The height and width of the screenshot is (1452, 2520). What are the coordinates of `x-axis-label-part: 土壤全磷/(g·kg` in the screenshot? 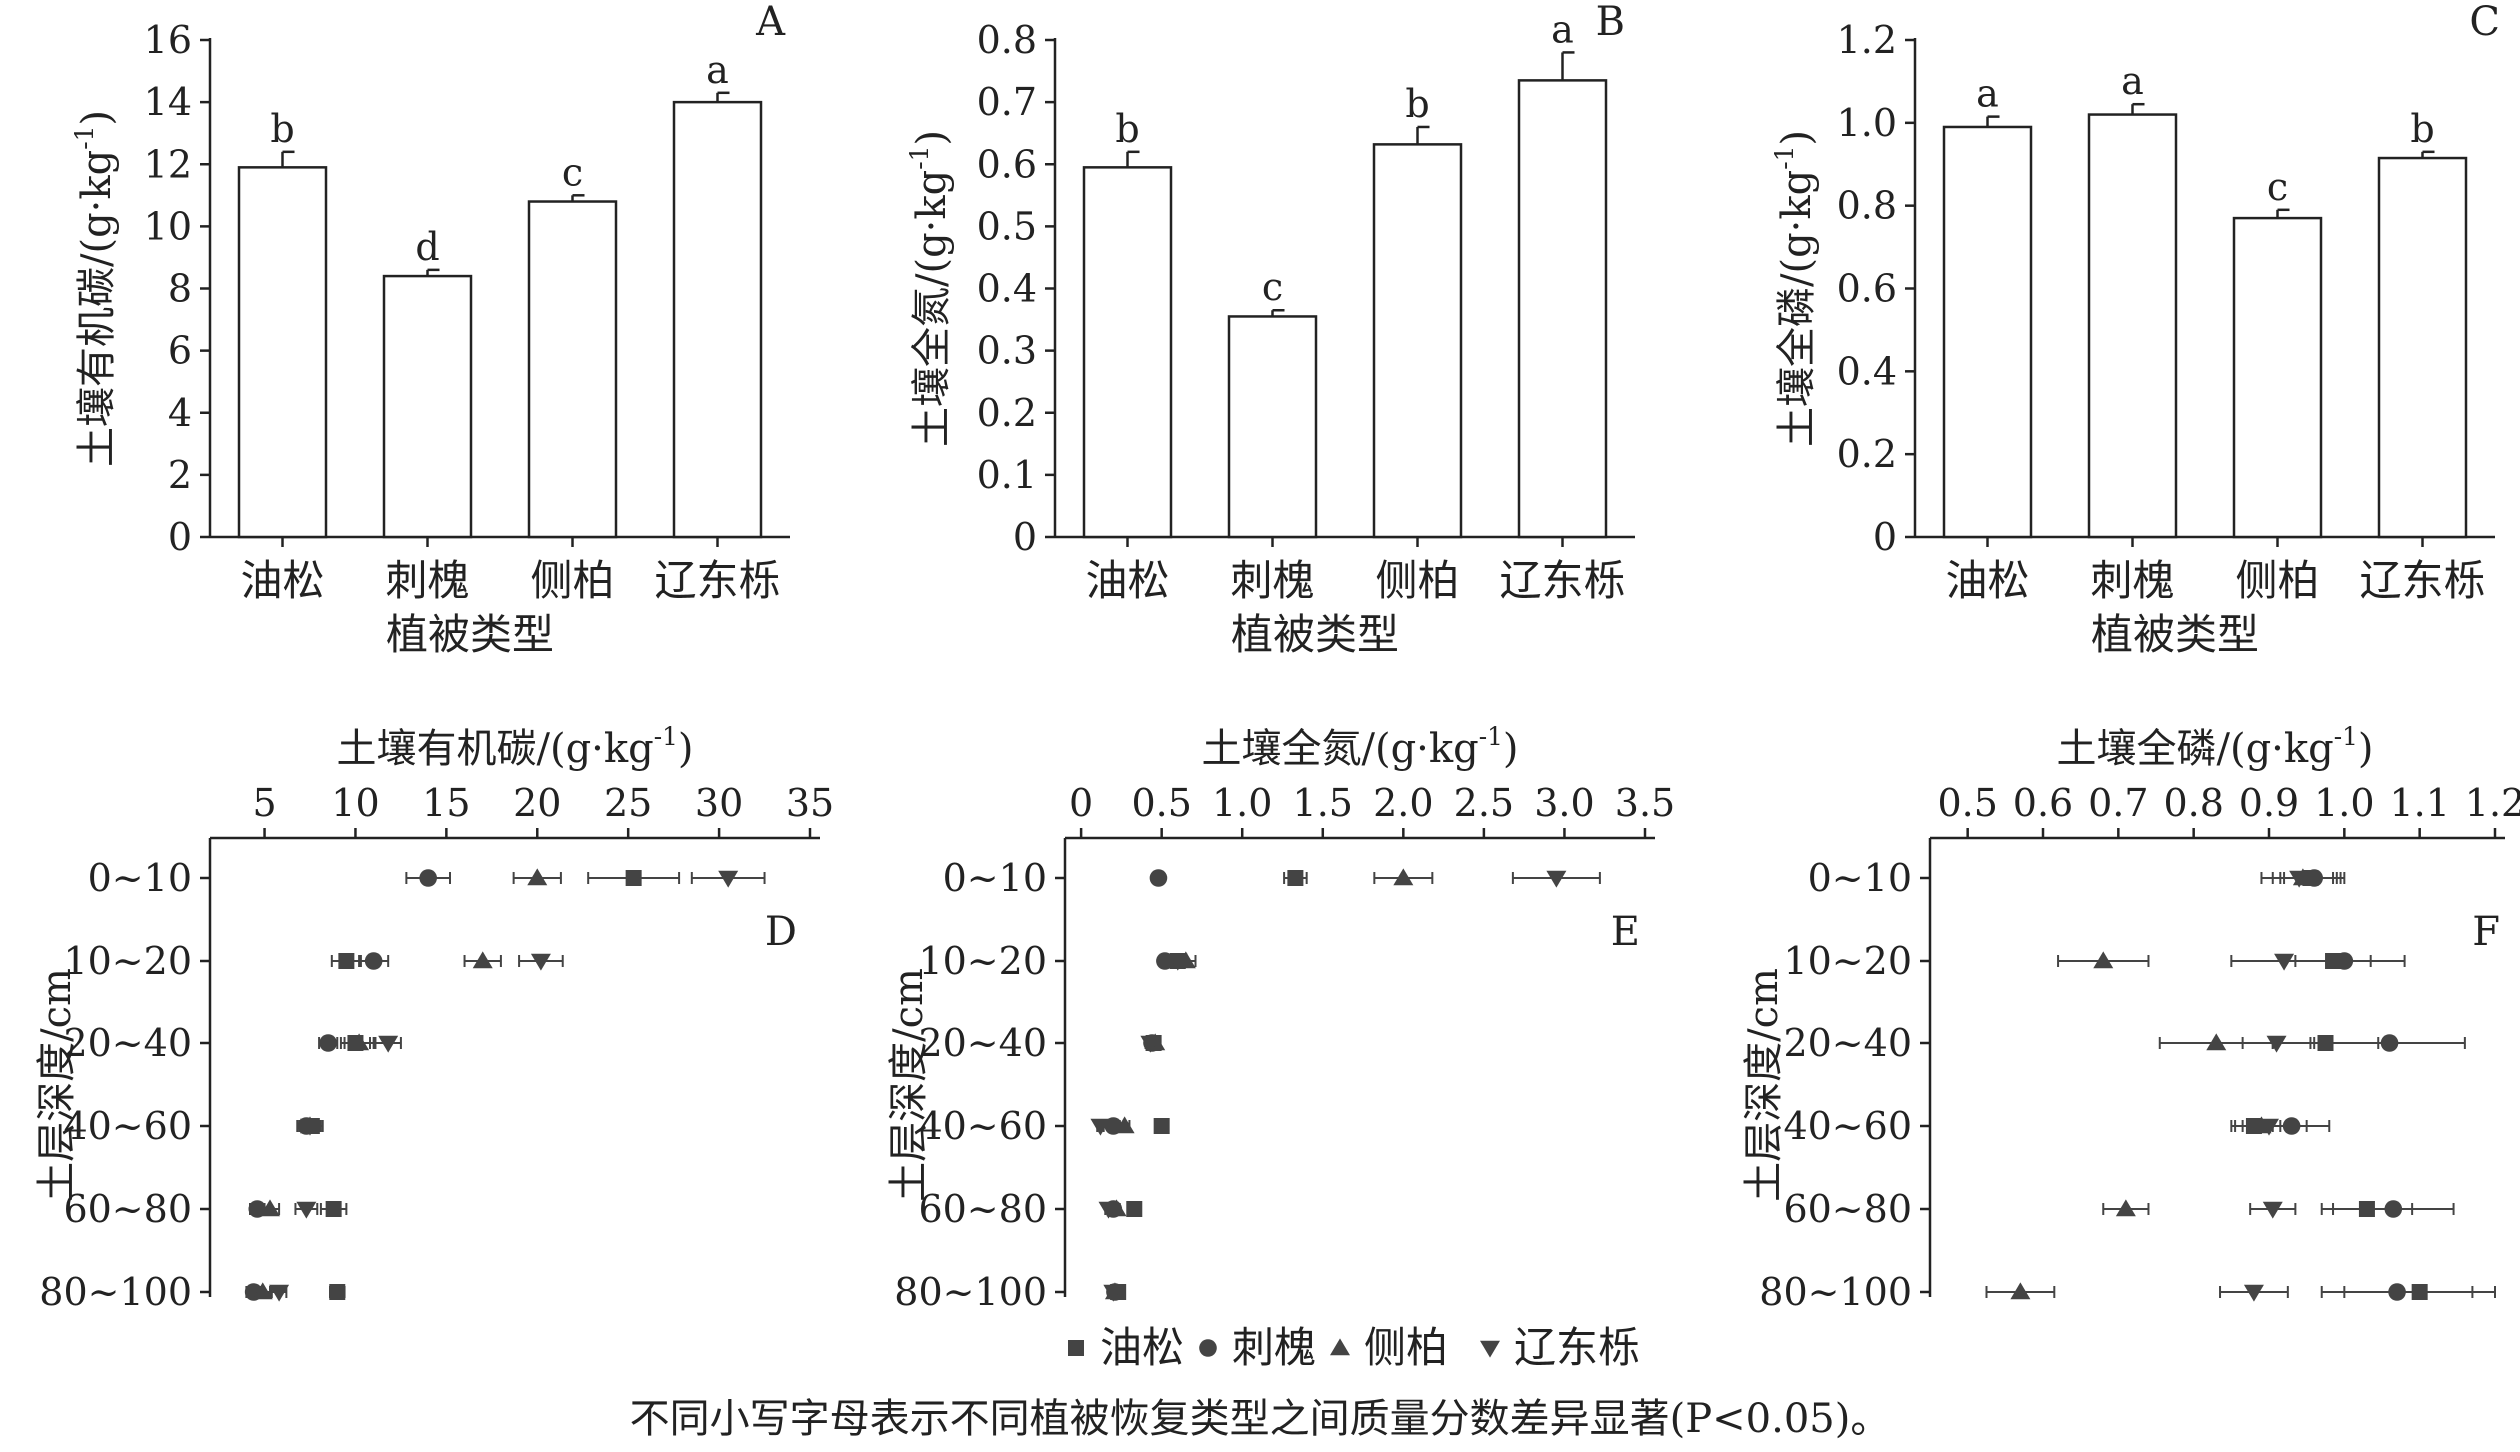 It's located at (2194, 749).